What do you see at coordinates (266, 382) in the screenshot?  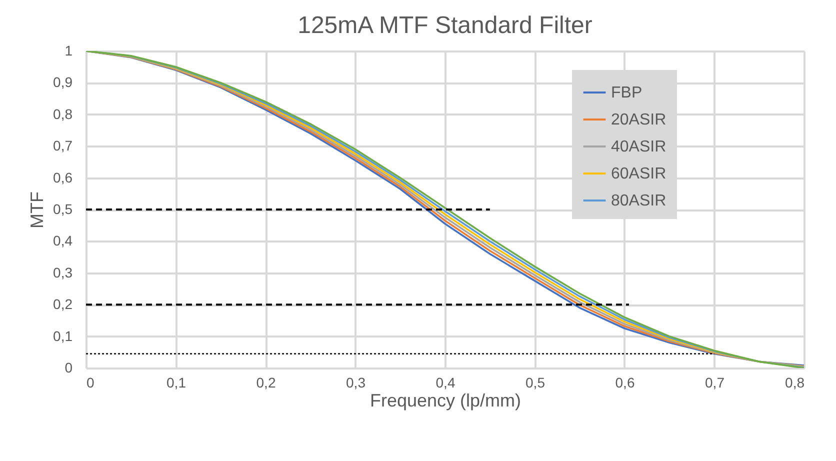 I see `x-tick-label: 0,2` at bounding box center [266, 382].